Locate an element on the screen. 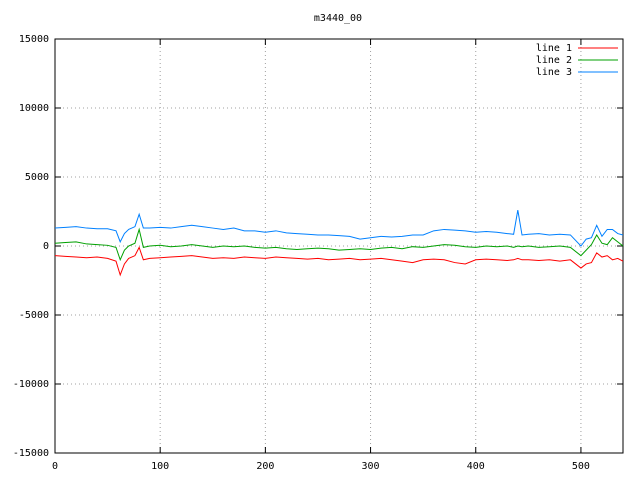 The width and height of the screenshot is (640, 480). x-tick-label: 500 is located at coordinates (581, 466).